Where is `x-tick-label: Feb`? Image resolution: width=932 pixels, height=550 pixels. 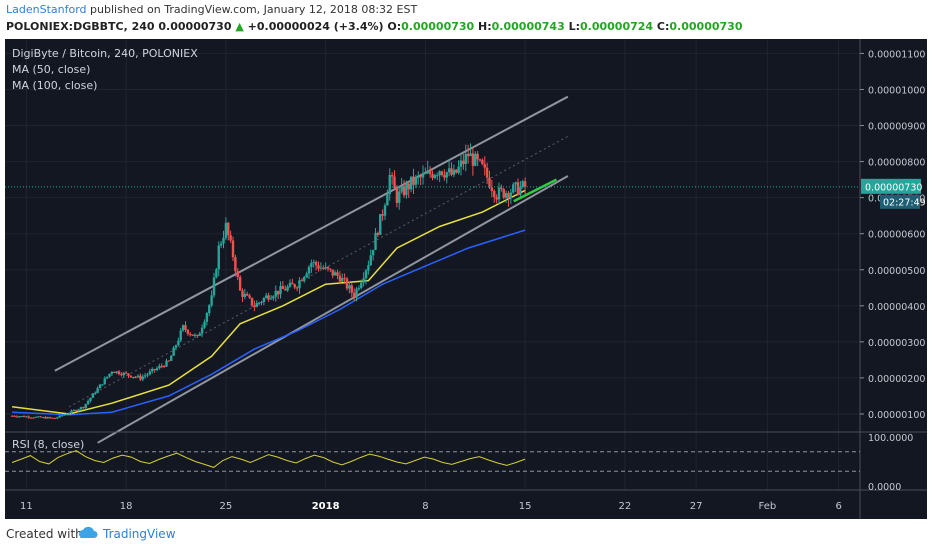 x-tick-label: Feb is located at coordinates (768, 506).